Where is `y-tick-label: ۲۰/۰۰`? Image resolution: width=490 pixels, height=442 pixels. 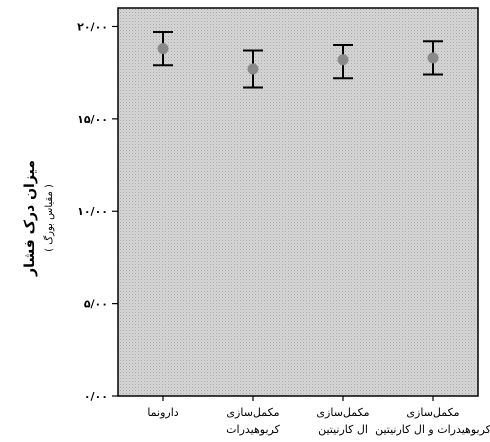 y-tick-label: ۲۰/۰۰ is located at coordinates (92, 26).